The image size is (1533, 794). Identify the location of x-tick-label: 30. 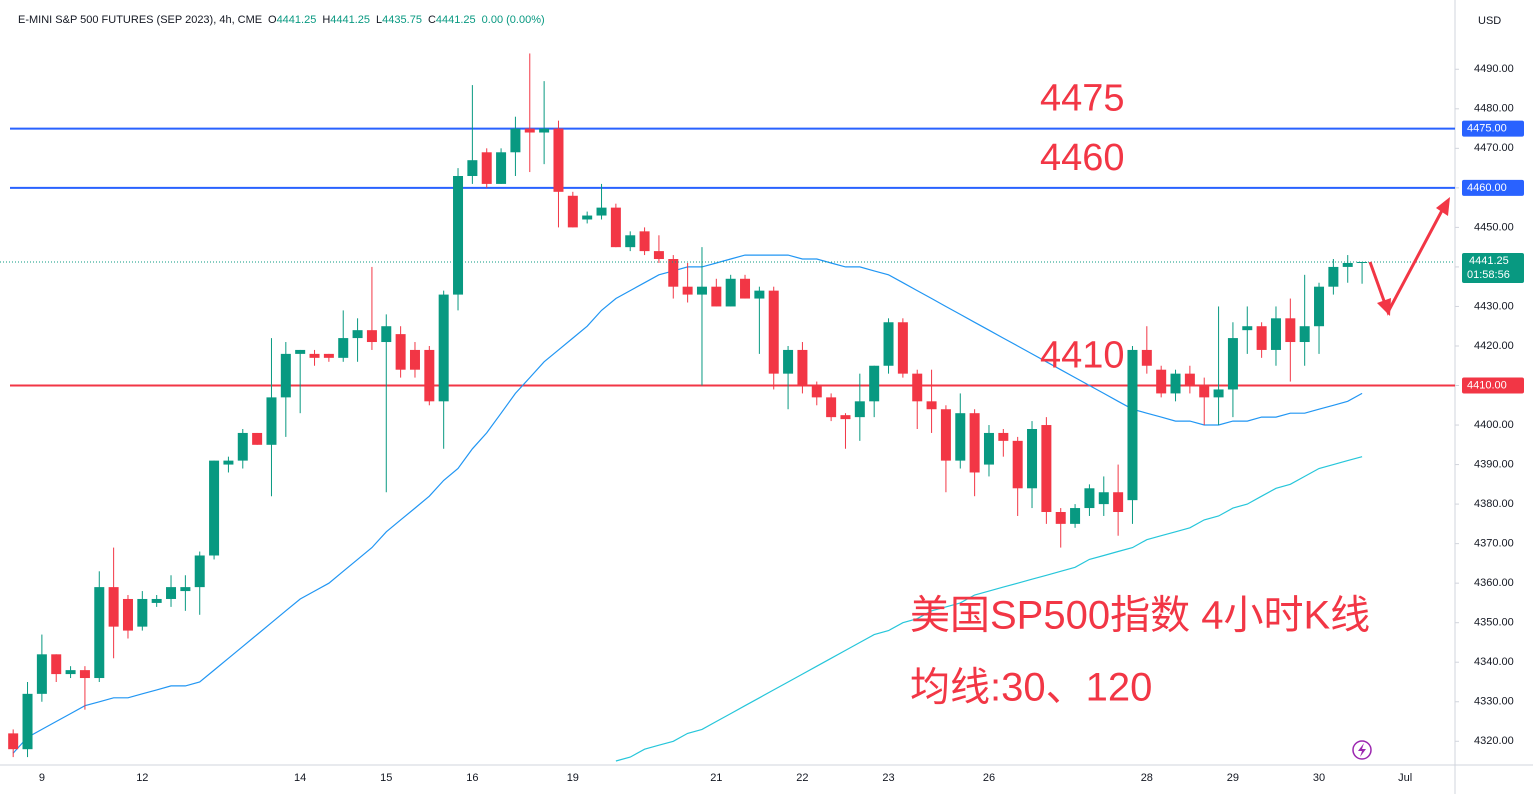
(1319, 778).